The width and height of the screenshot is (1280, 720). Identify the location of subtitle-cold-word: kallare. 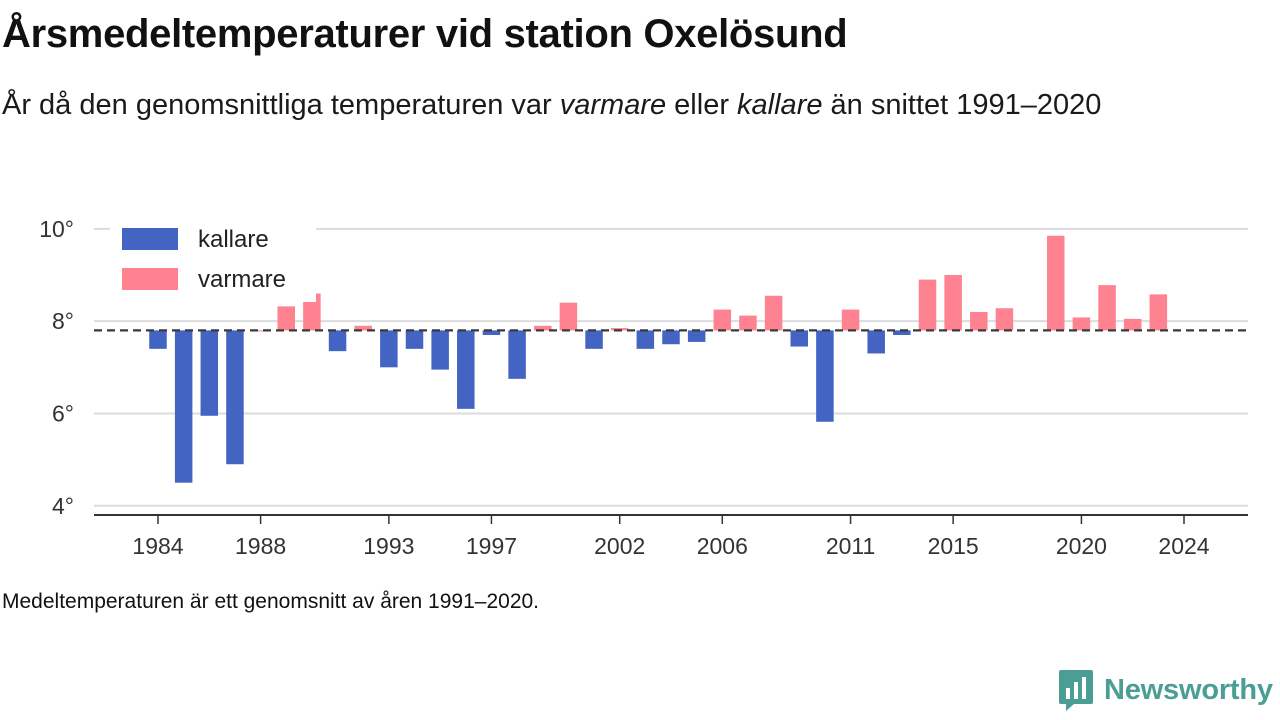
(780, 105).